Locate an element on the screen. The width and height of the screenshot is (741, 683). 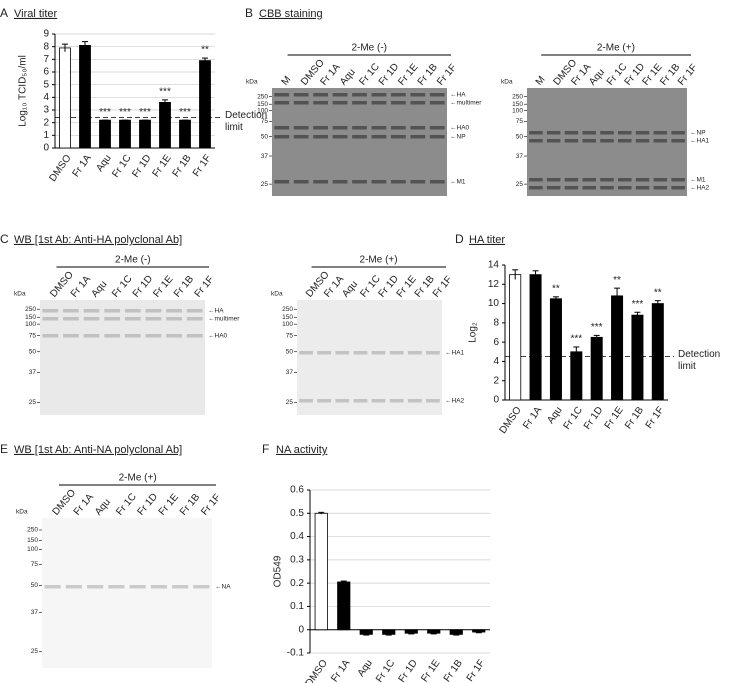
condition-label: 2-Me (-) is located at coordinates (369, 48).